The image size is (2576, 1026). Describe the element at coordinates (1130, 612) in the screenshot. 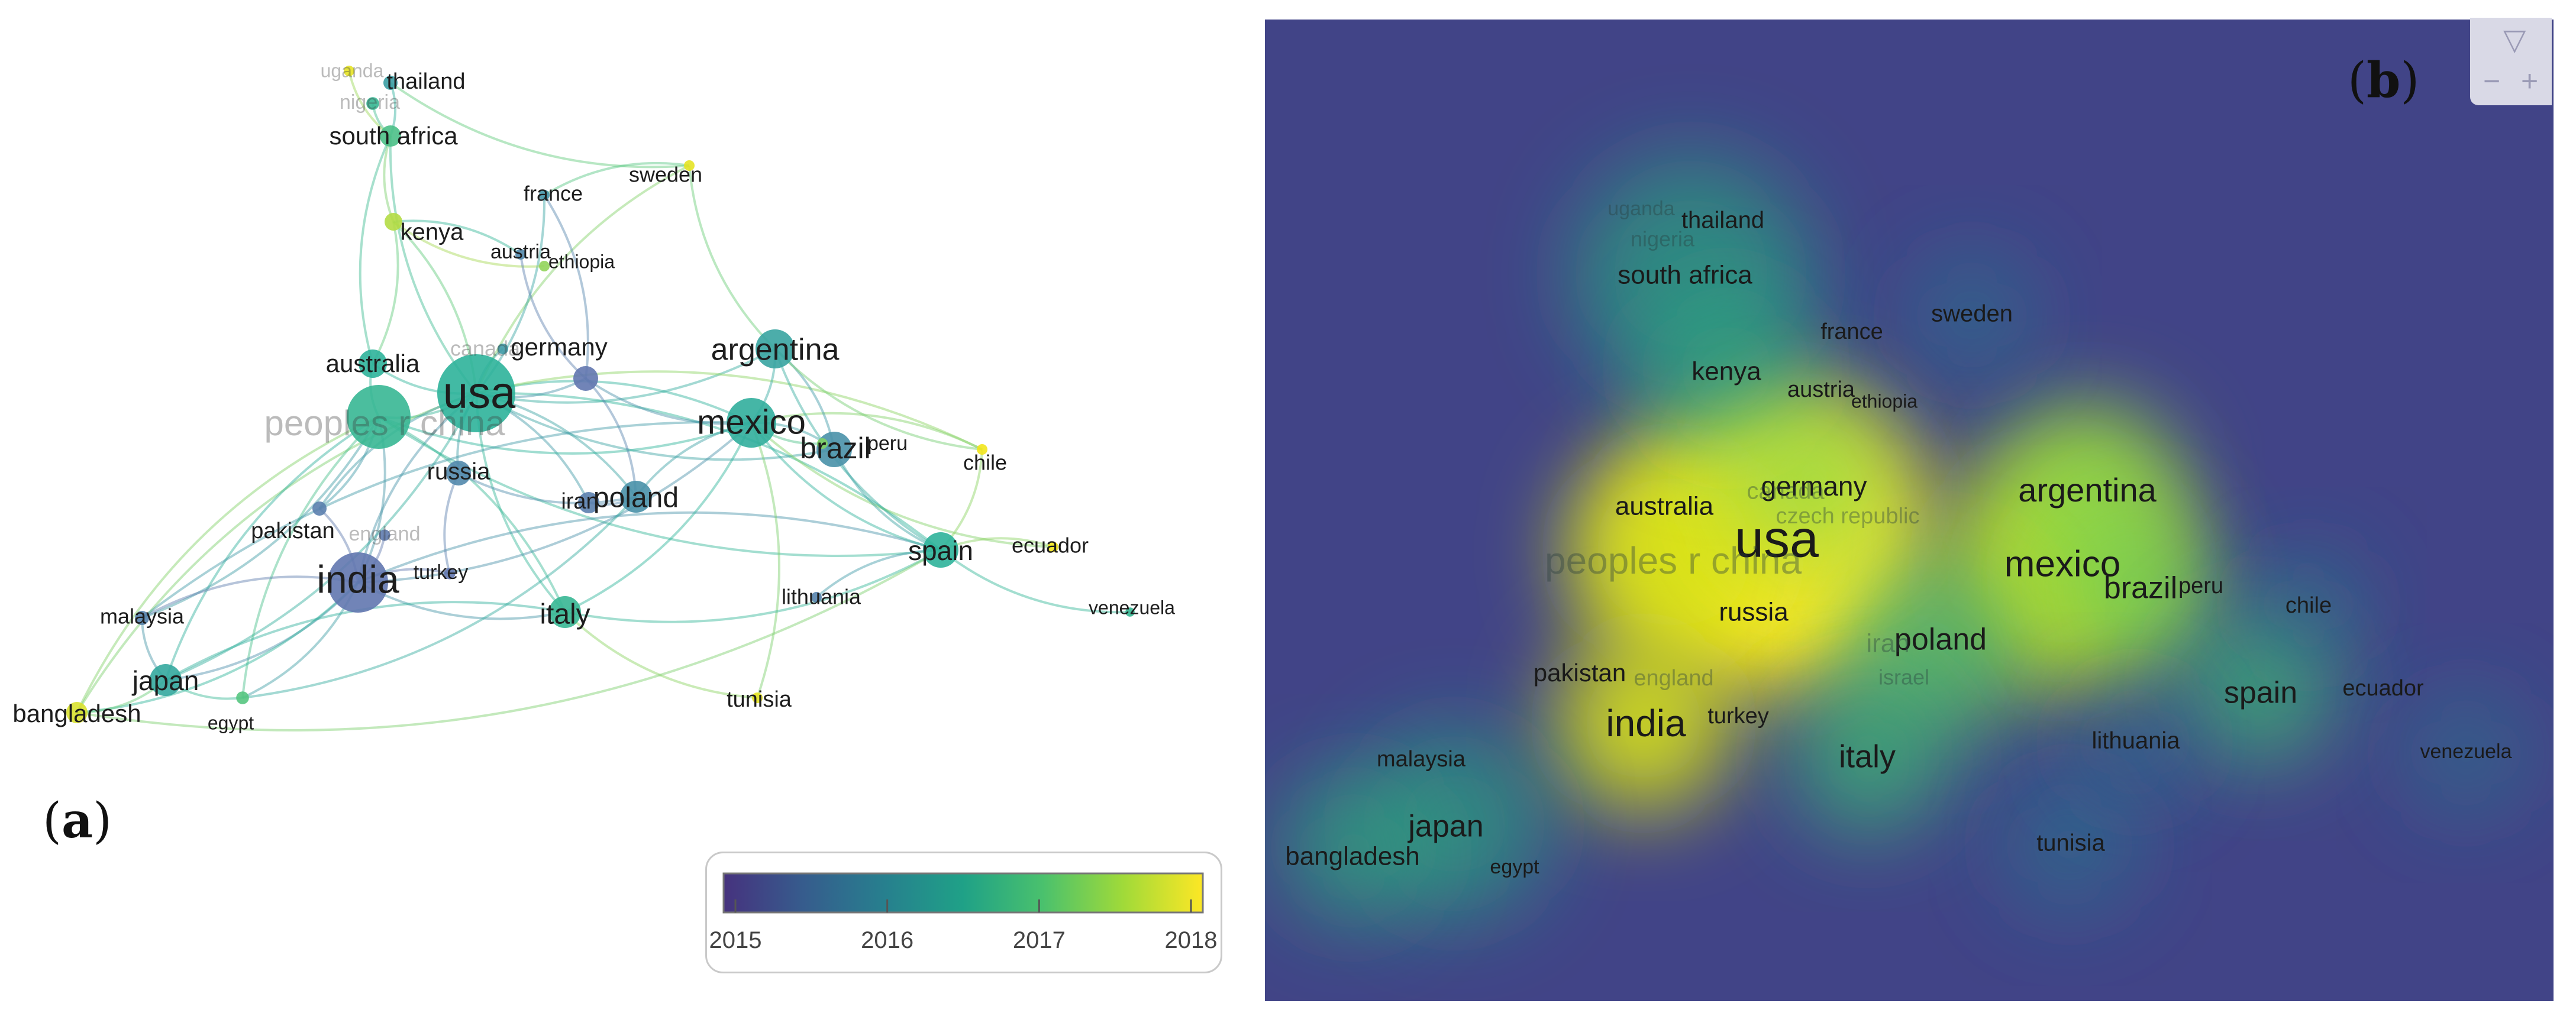

I see `node-venezuela` at that location.